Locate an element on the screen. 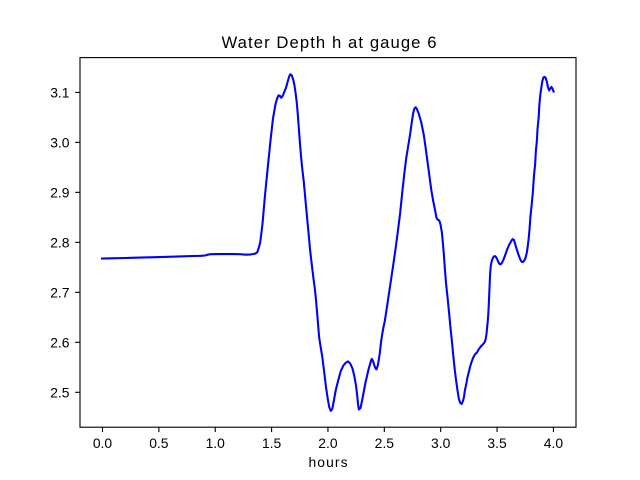 Image resolution: width=640 pixels, height=480 pixels. svg-text: 1.5 is located at coordinates (272, 443).